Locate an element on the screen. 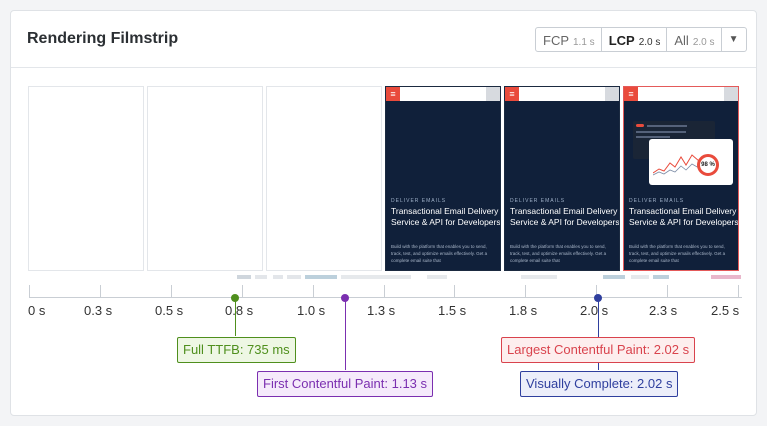 The image size is (767, 426). caret-down-icon: ▼ is located at coordinates (733, 39).